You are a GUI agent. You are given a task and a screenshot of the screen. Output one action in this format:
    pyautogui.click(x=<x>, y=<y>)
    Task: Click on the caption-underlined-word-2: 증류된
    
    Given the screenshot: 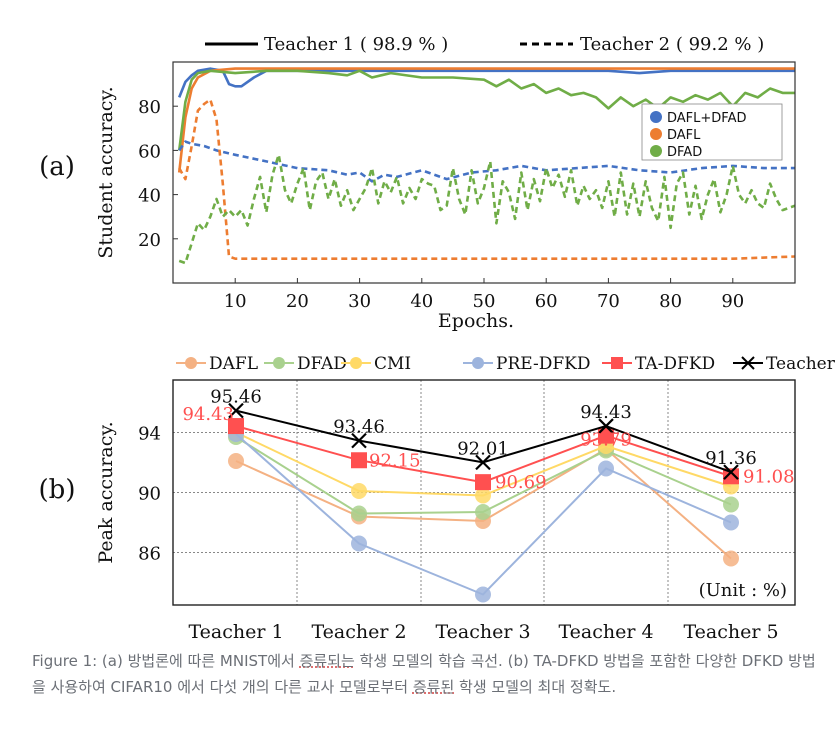 What is the action you would take?
    pyautogui.click(x=433, y=687)
    